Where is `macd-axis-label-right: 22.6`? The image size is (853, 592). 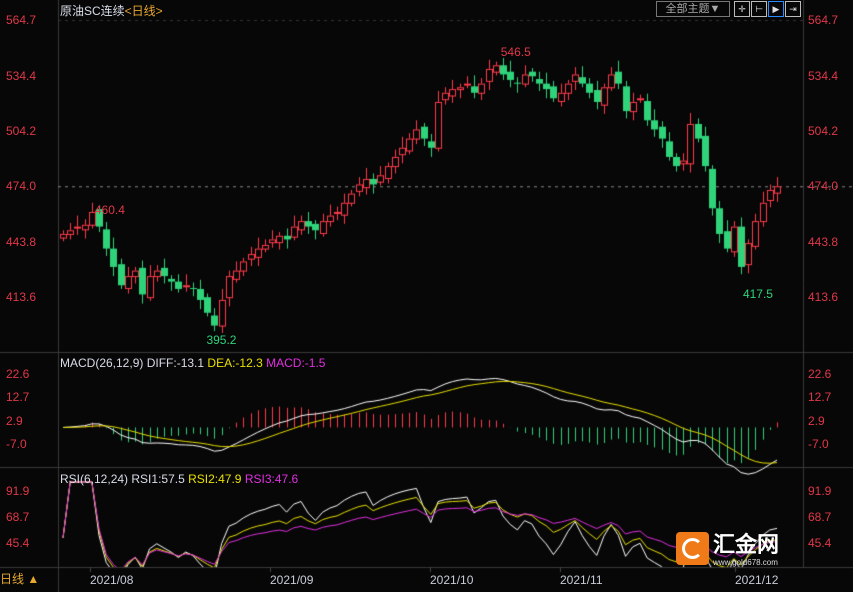
macd-axis-label-right: 22.6 is located at coordinates (820, 374).